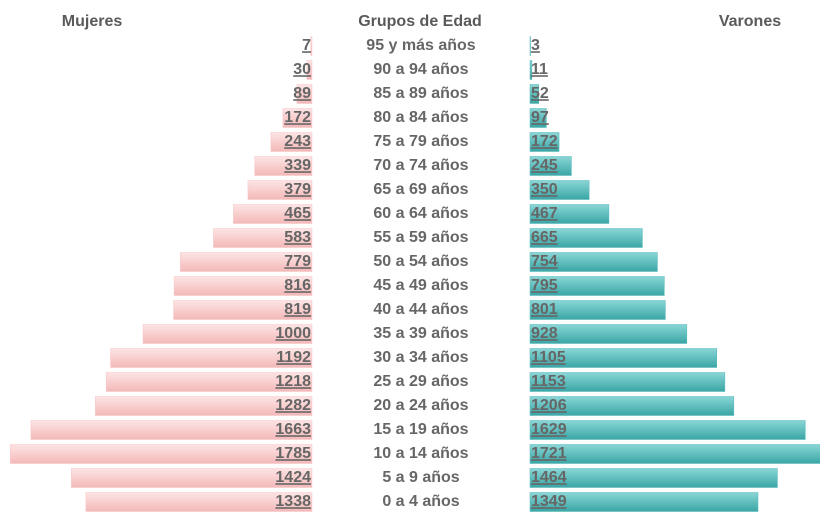 This screenshot has height=513, width=820. Describe the element at coordinates (544, 237) in the screenshot. I see `value-label: 665` at that location.